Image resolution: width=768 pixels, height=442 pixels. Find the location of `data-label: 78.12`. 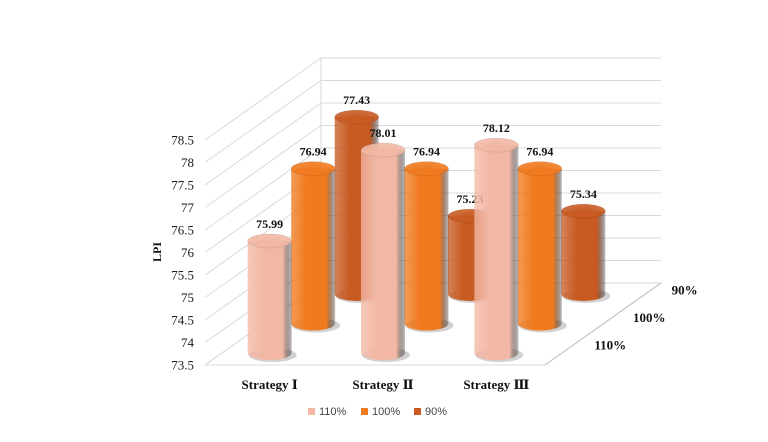

data-label: 78.12 is located at coordinates (496, 128).